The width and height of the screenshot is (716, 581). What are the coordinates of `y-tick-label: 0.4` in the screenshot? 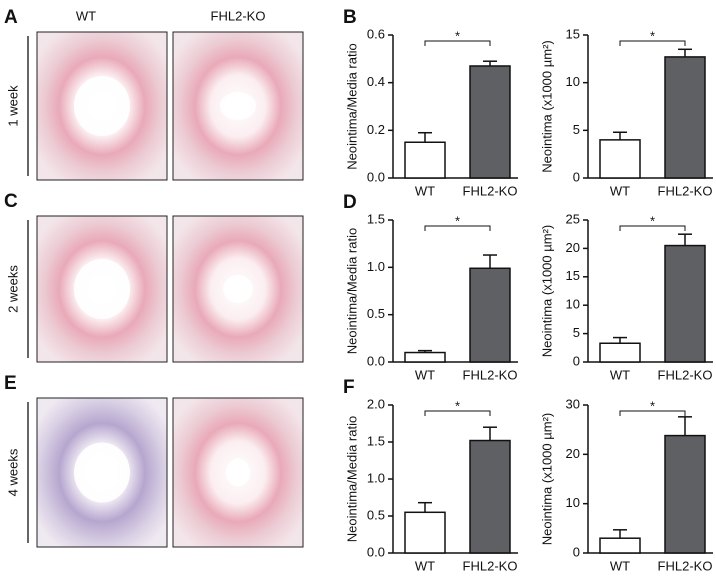 It's located at (376, 81).